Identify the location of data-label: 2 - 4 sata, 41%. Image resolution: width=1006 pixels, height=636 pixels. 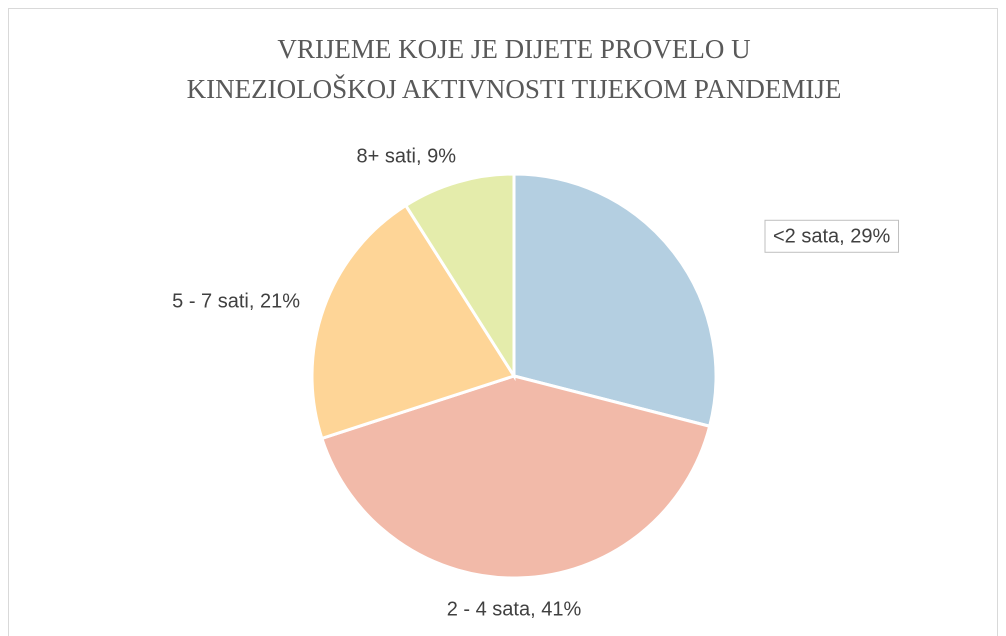
(514, 609).